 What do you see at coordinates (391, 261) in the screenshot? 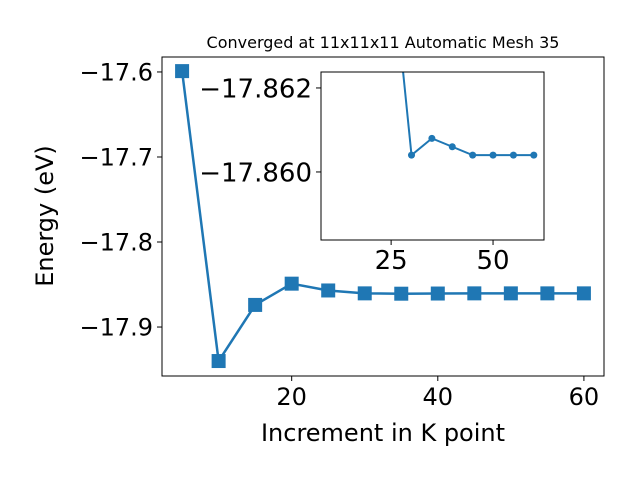
I see `x-tick-label: 25` at bounding box center [391, 261].